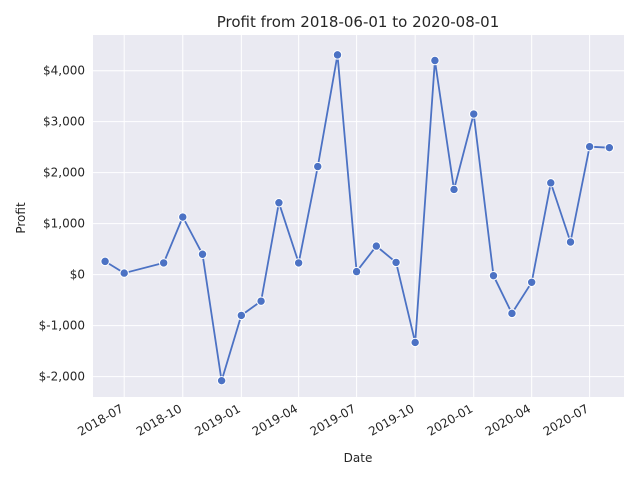 Image resolution: width=640 pixels, height=480 pixels. I want to click on chart-title: Profit from 2018-06-01 to 2020-08-01, so click(358, 22).